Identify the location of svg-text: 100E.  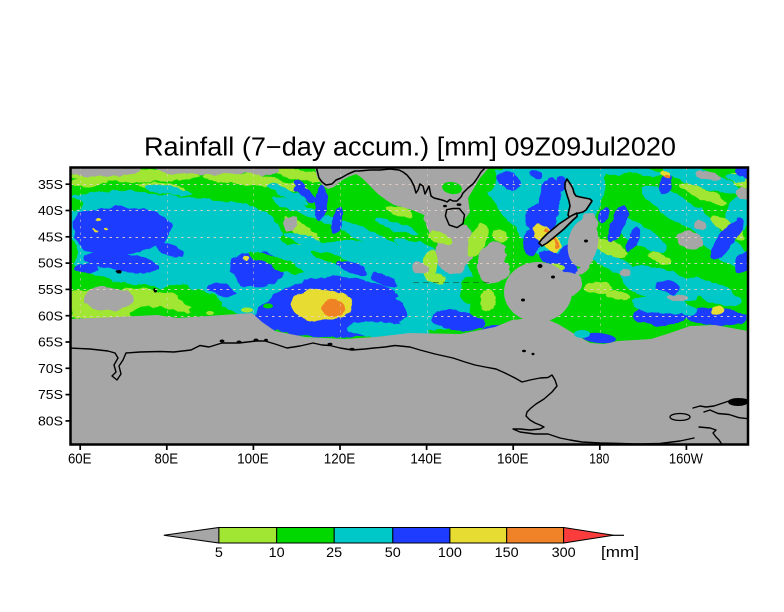
(253, 460).